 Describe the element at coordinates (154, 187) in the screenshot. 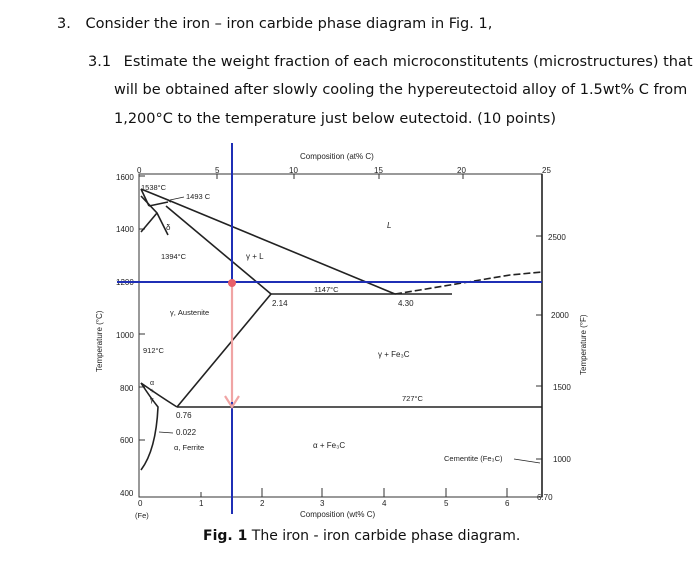

I see `label-1538: 1538°C` at that location.